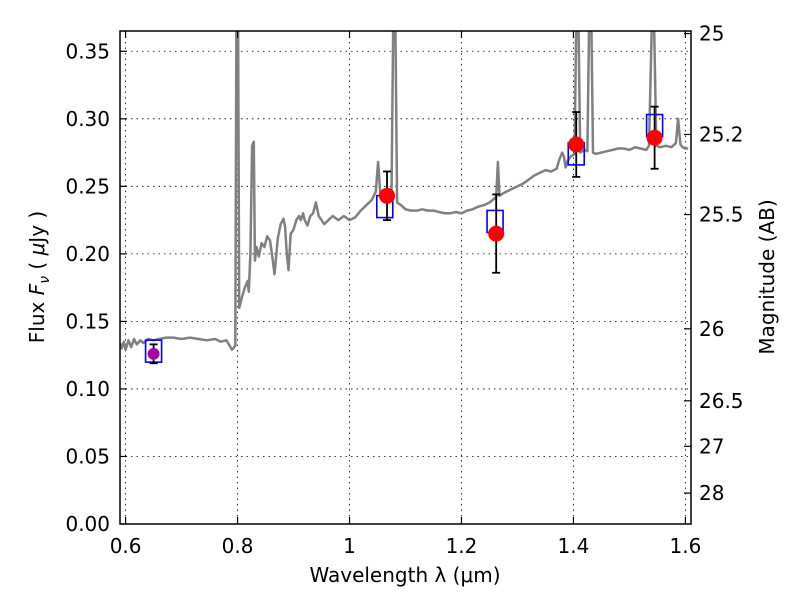  Describe the element at coordinates (349, 546) in the screenshot. I see `x-tick-label: 1` at that location.